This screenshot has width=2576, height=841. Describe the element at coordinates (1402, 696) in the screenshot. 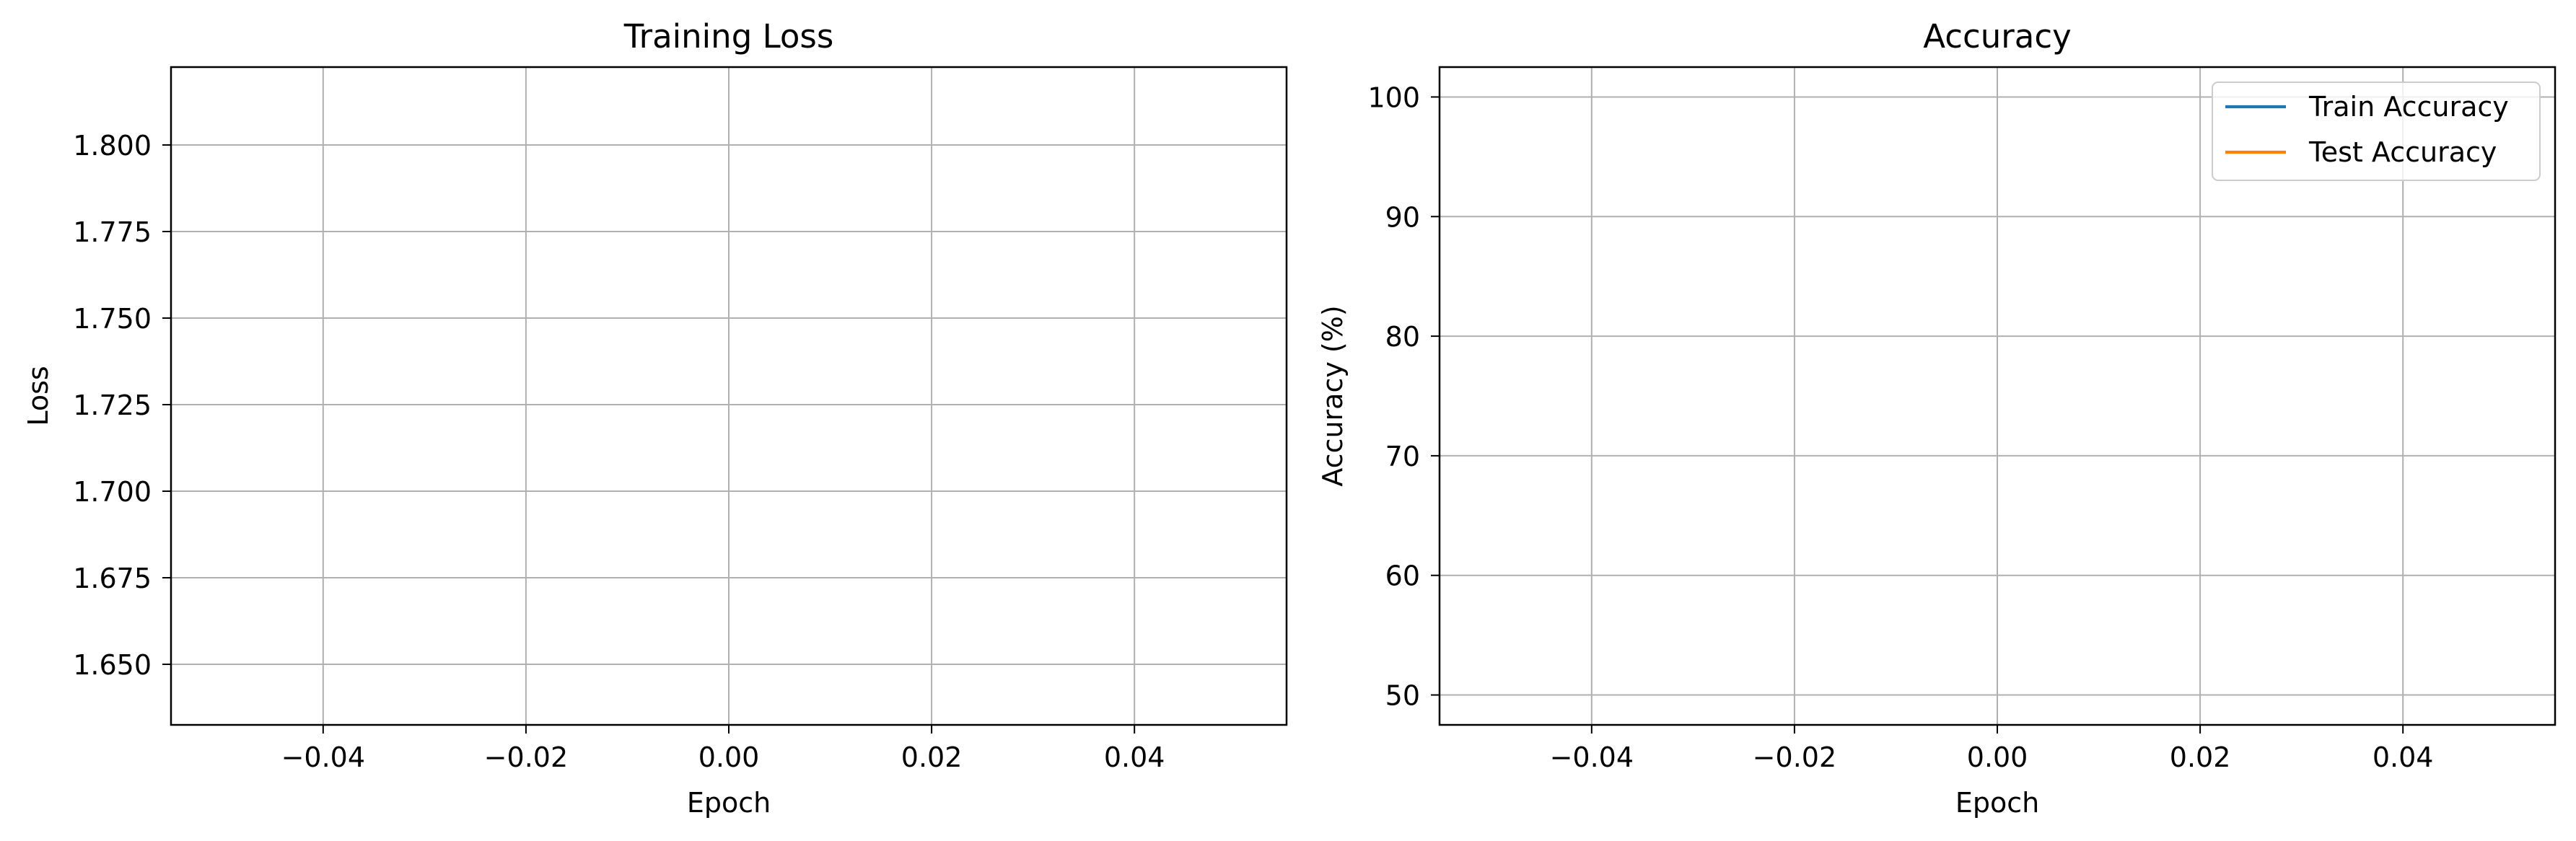

I see `accuracy-y-tick-label: 50` at that location.